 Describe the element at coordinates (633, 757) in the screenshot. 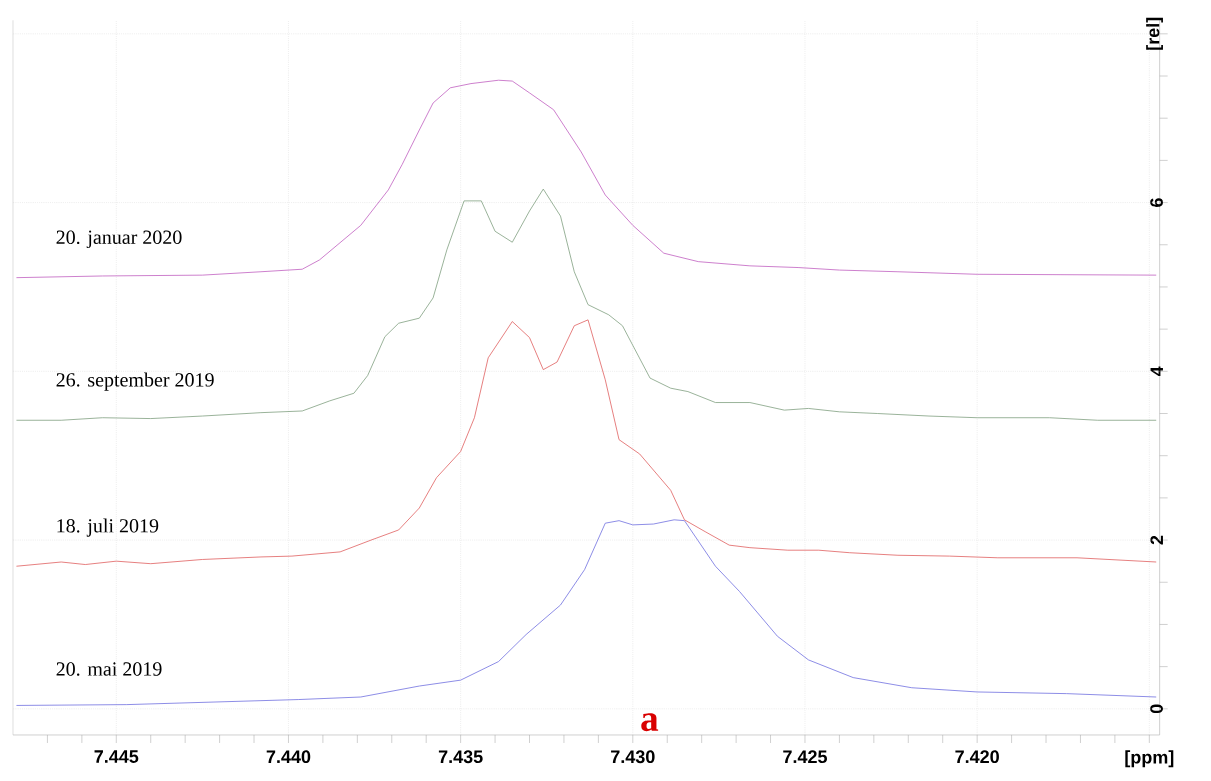

I see `x-tick-label: 7.430` at that location.